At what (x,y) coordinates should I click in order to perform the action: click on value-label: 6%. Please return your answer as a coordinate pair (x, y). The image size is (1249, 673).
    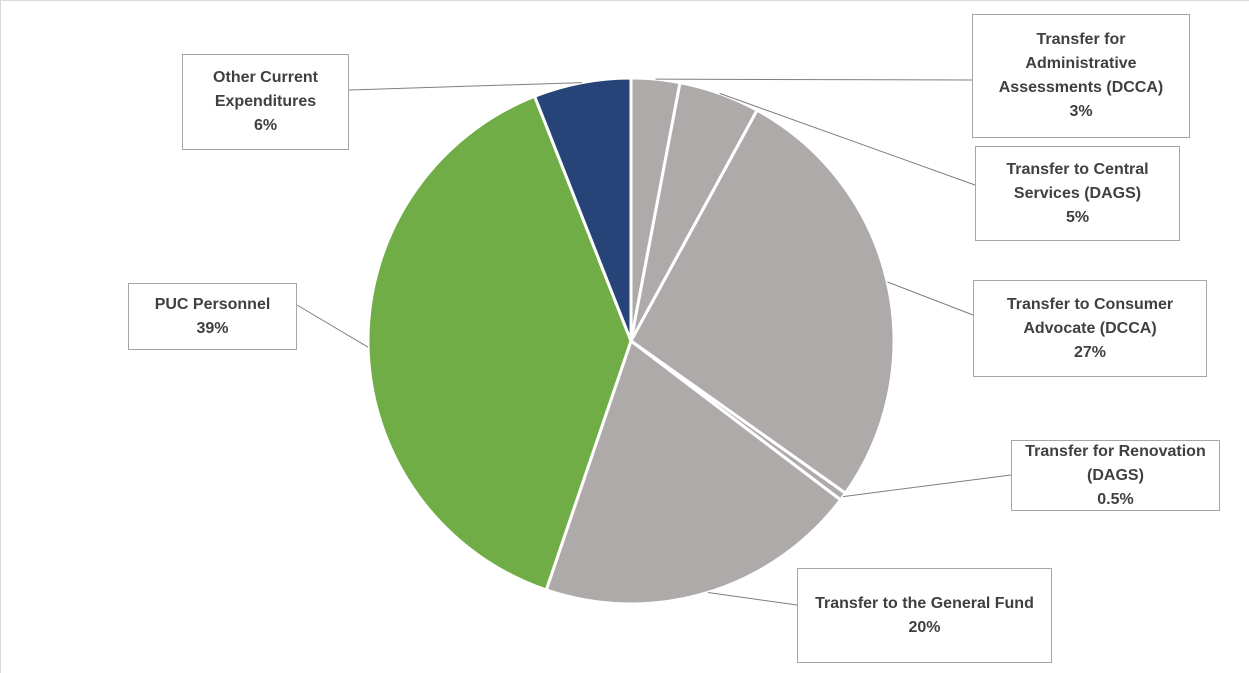
    Looking at the image, I should click on (265, 125).